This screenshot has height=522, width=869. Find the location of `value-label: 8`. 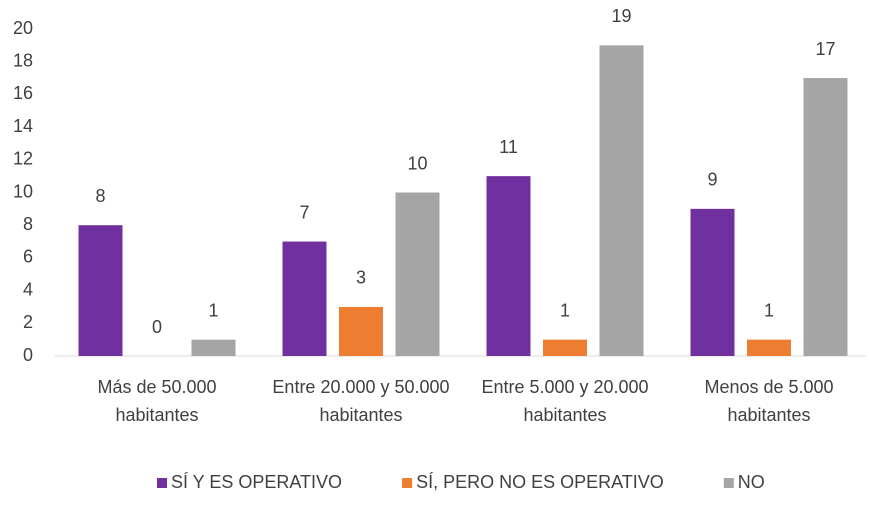

value-label: 8 is located at coordinates (100, 196).